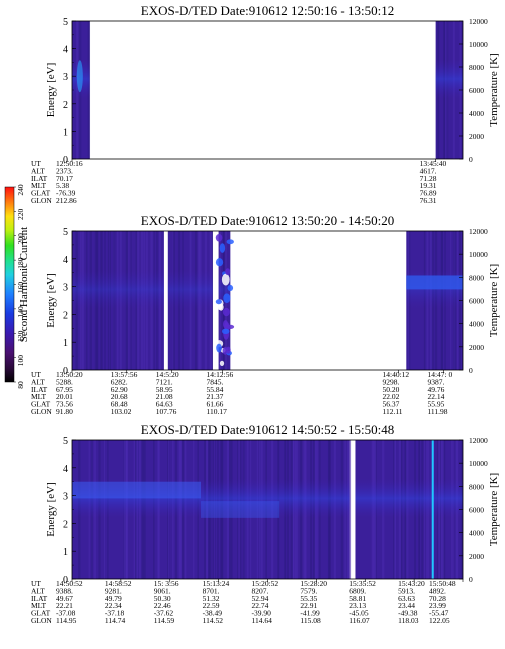 The image size is (505, 649). I want to click on ephemeris-value: 15:35:52, so click(362, 583).